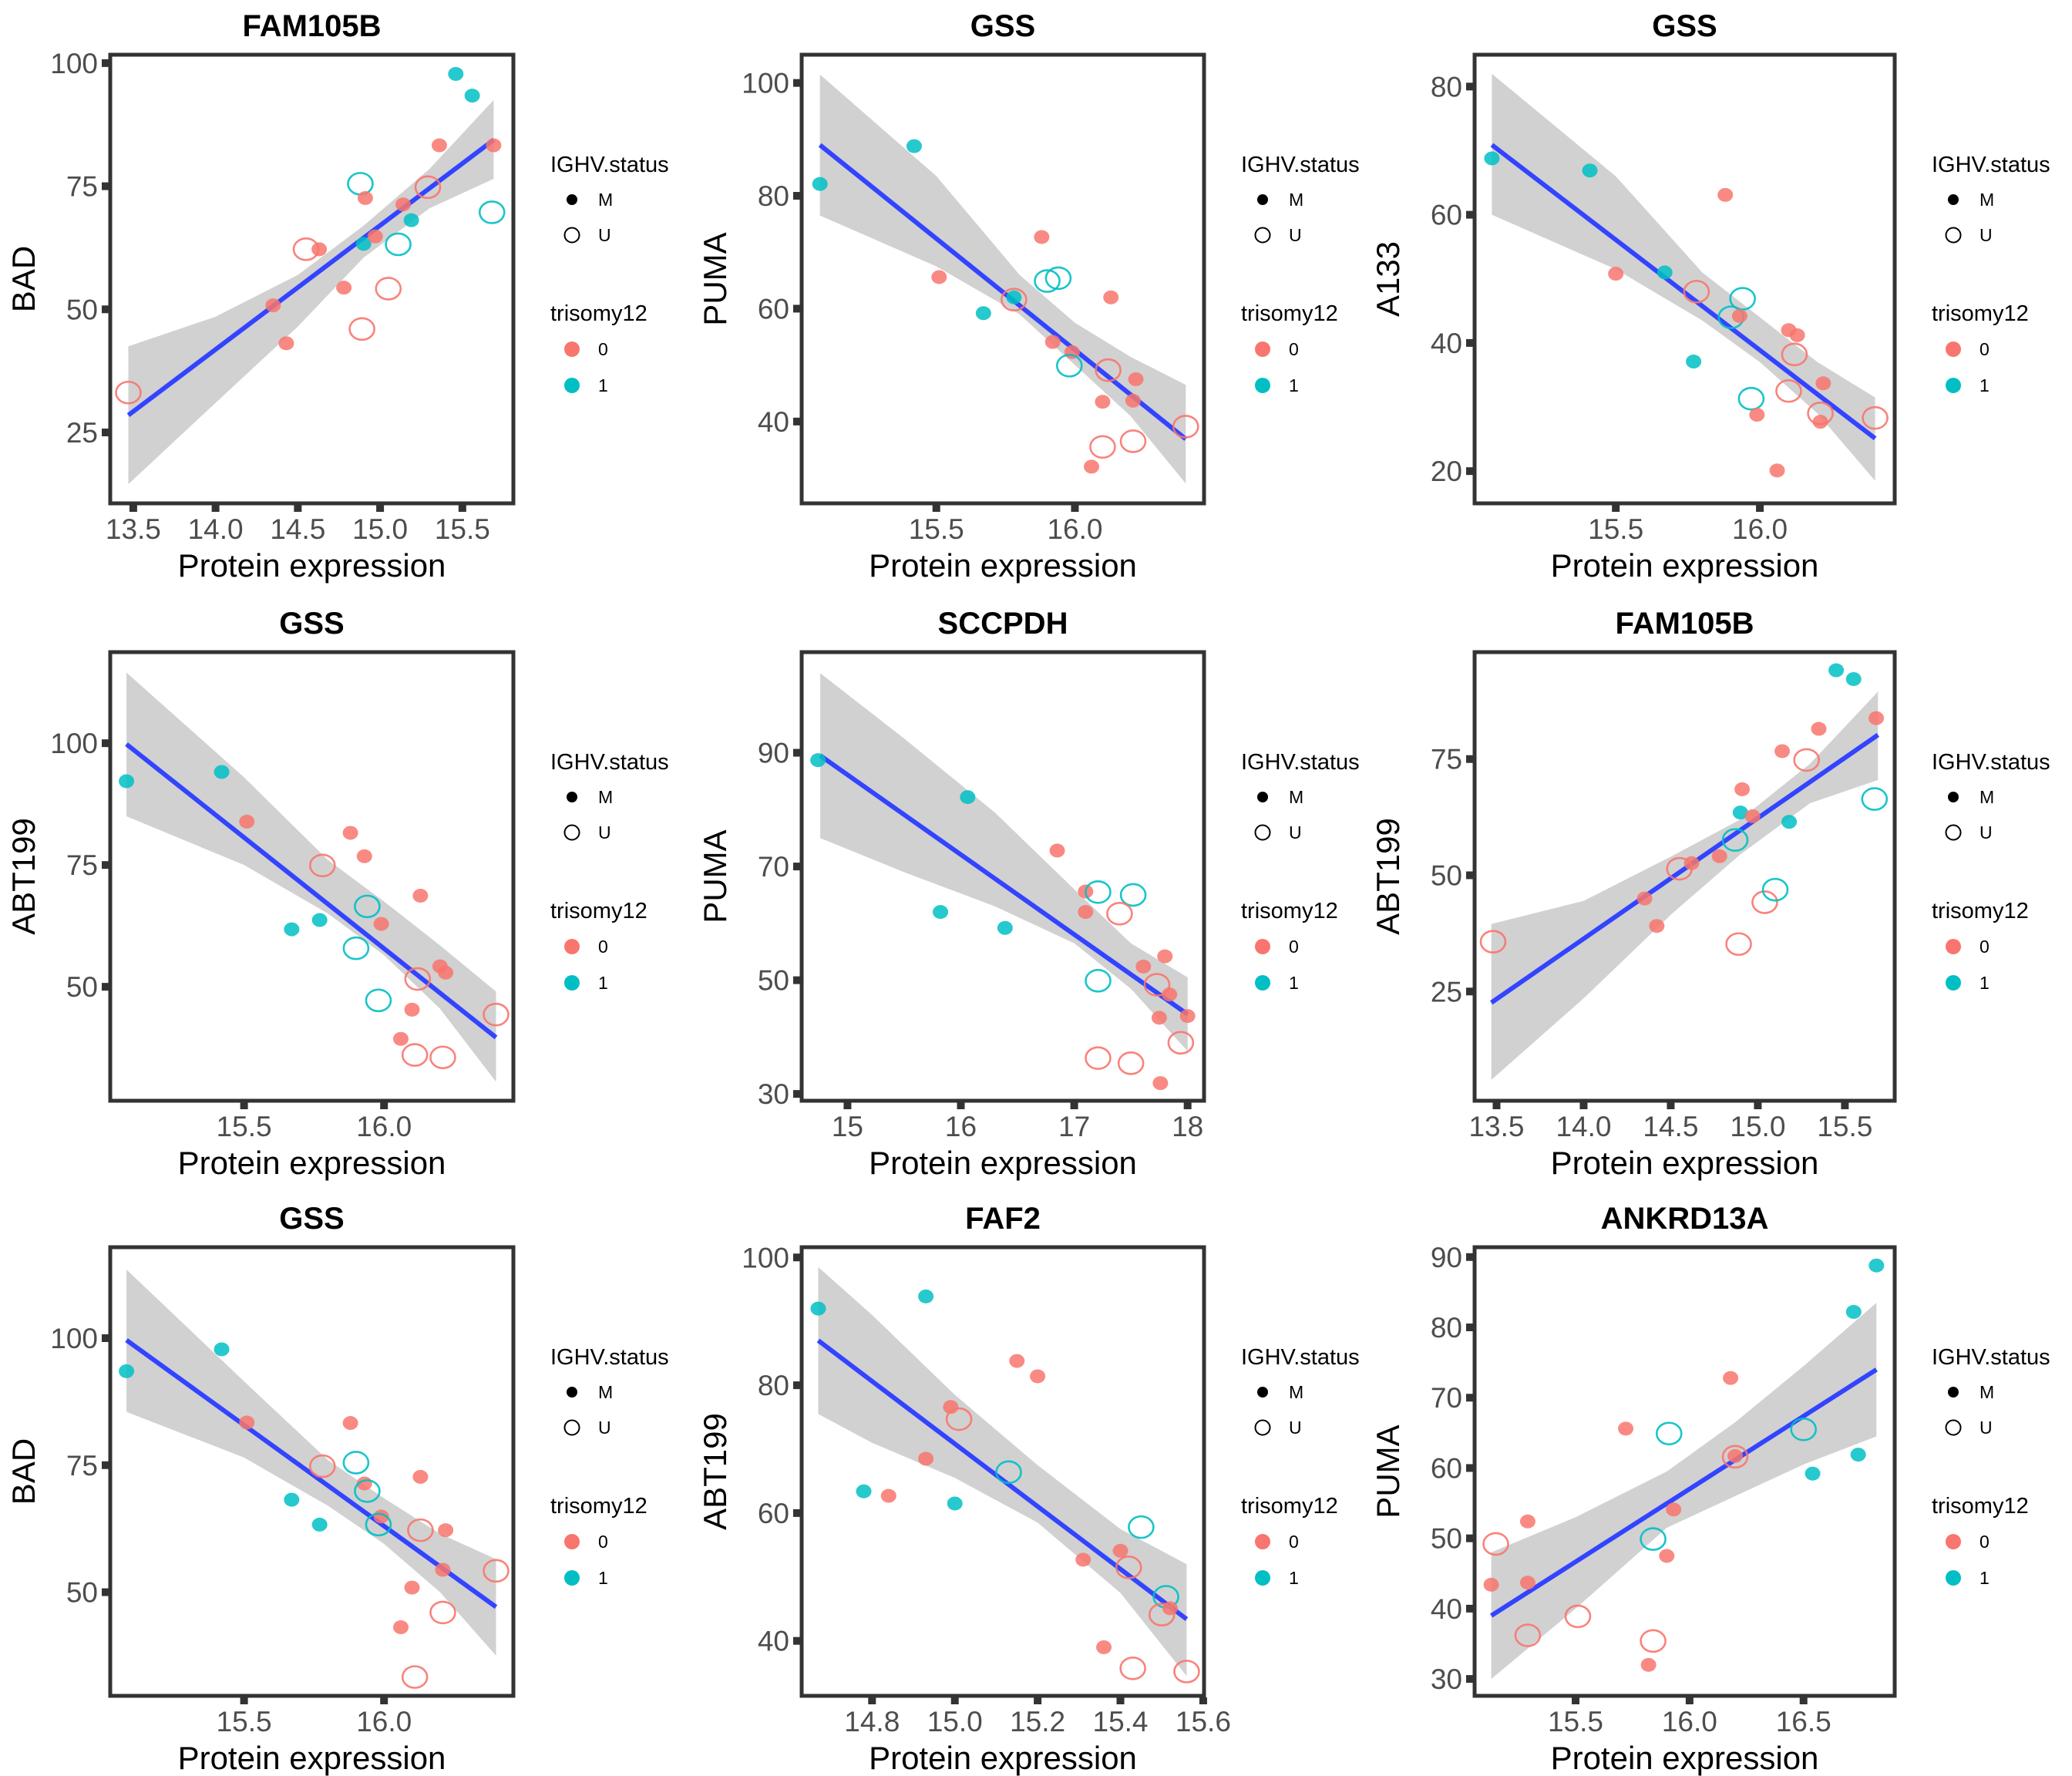 This screenshot has width=2072, height=1776. What do you see at coordinates (1985, 1542) in the screenshot?
I see `legend-label: 0` at bounding box center [1985, 1542].